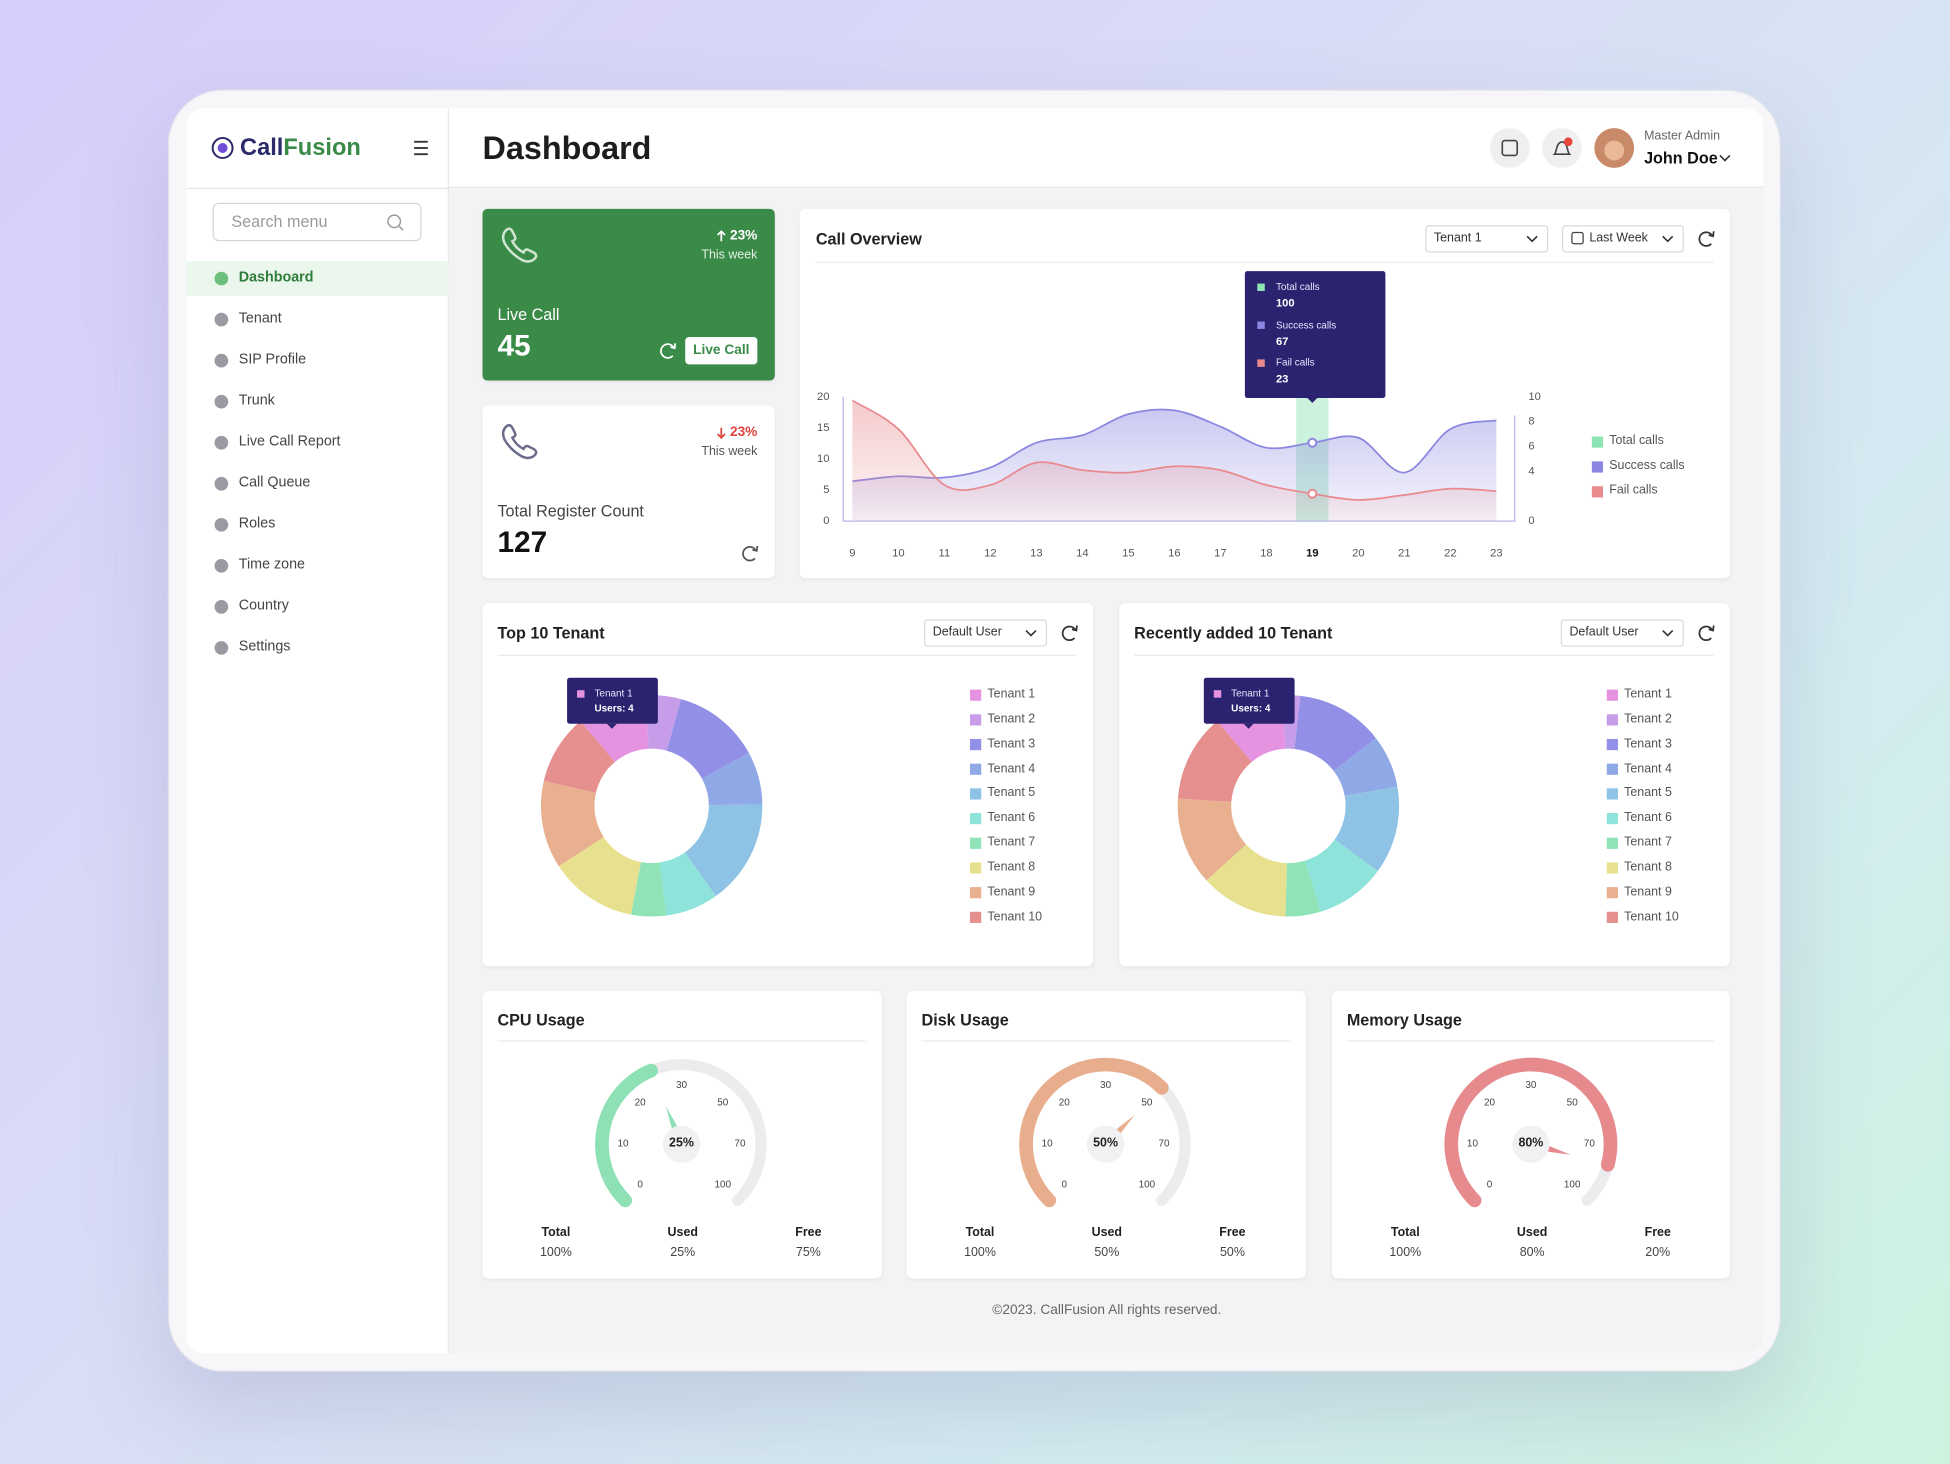 The width and height of the screenshot is (1950, 1464). Describe the element at coordinates (1266, 553) in the screenshot. I see `x-tick-label: 18` at that location.